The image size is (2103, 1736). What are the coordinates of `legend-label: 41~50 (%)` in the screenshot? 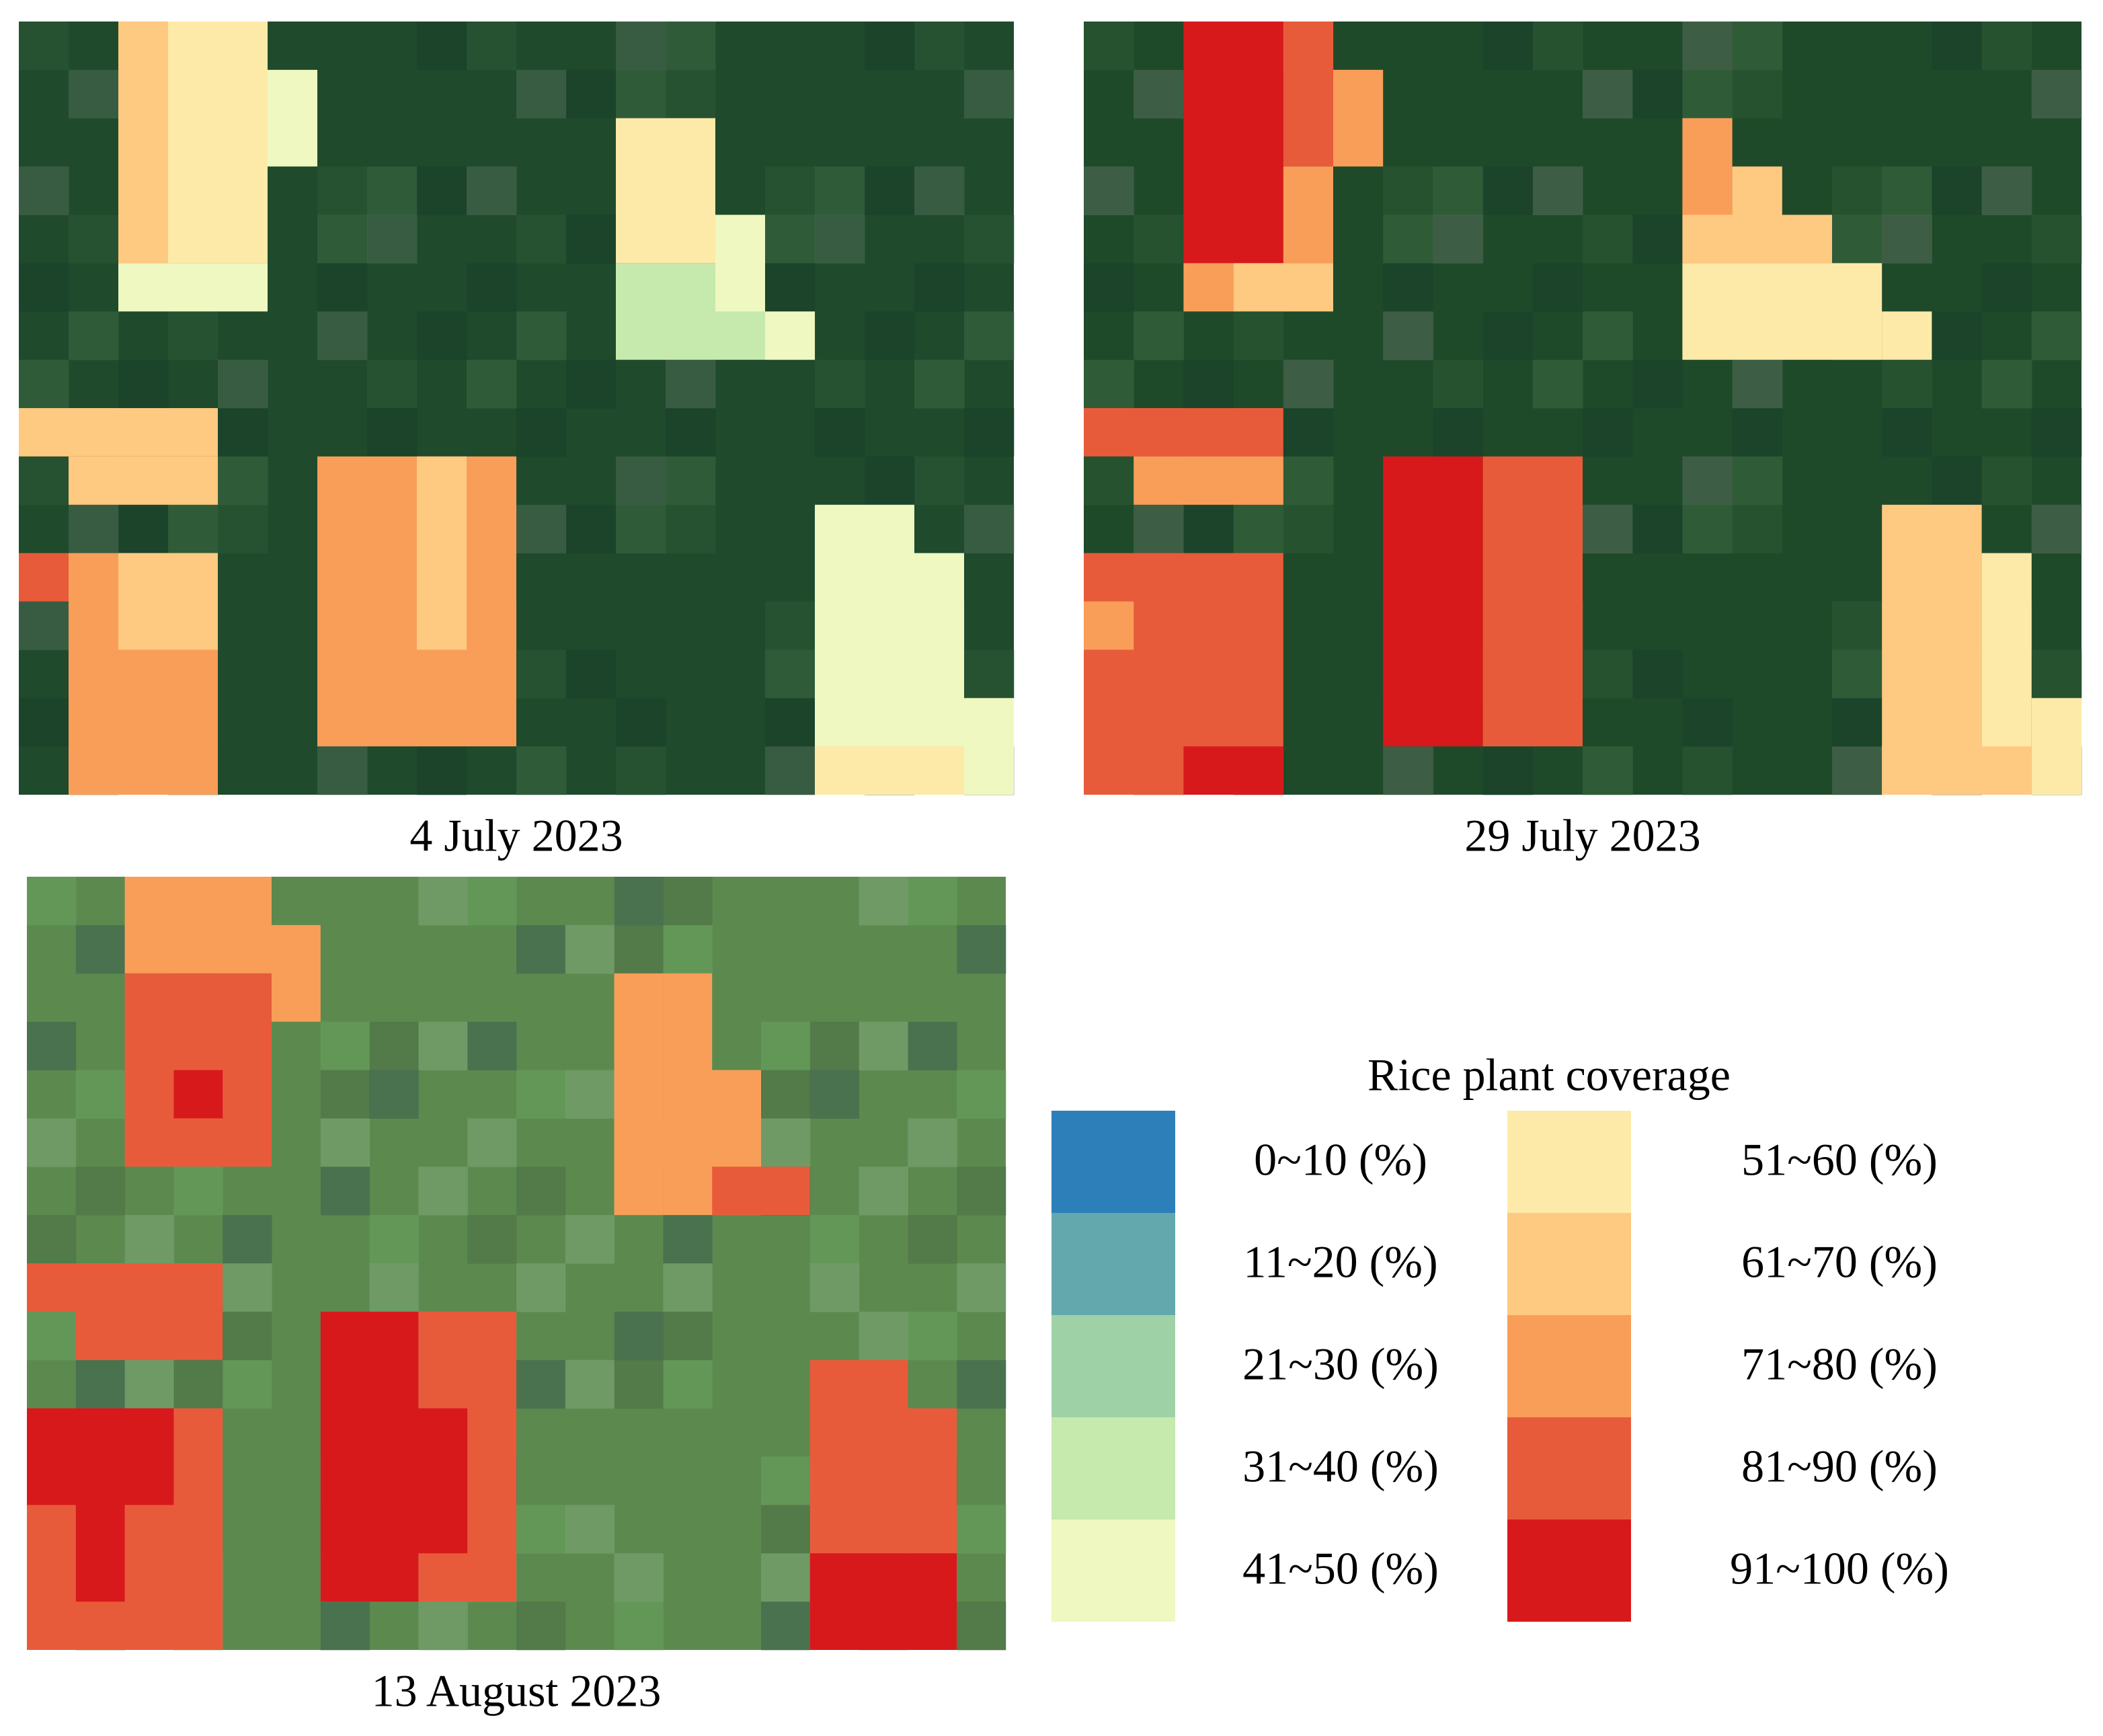 It's located at (1340, 1568).